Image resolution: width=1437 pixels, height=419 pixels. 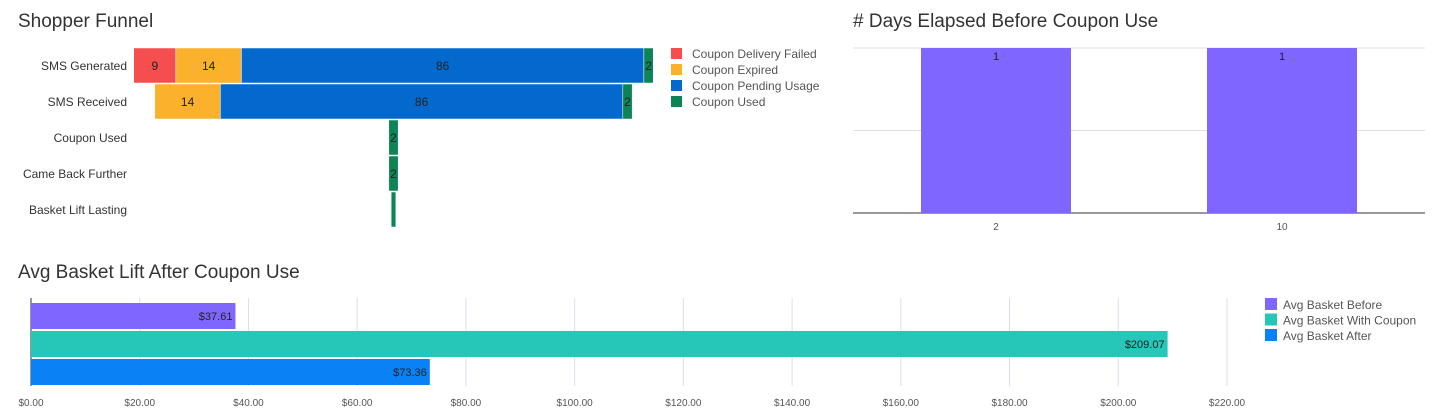 What do you see at coordinates (1006, 21) in the screenshot?
I see `days-chart-title: # Days Elapsed Before Coupon Use` at bounding box center [1006, 21].